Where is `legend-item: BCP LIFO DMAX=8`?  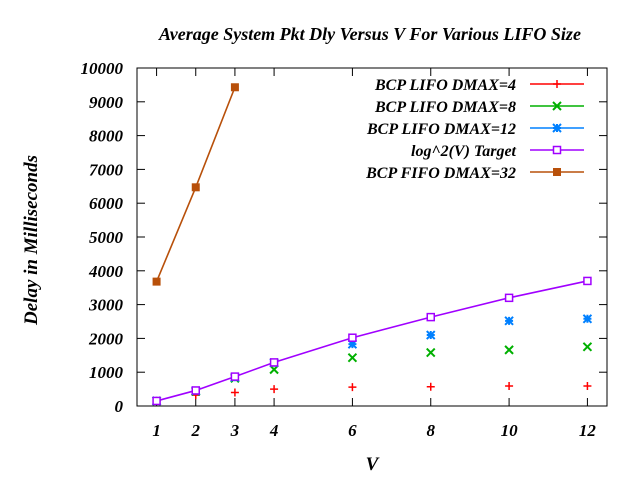
legend-item: BCP LIFO DMAX=8 is located at coordinates (479, 107).